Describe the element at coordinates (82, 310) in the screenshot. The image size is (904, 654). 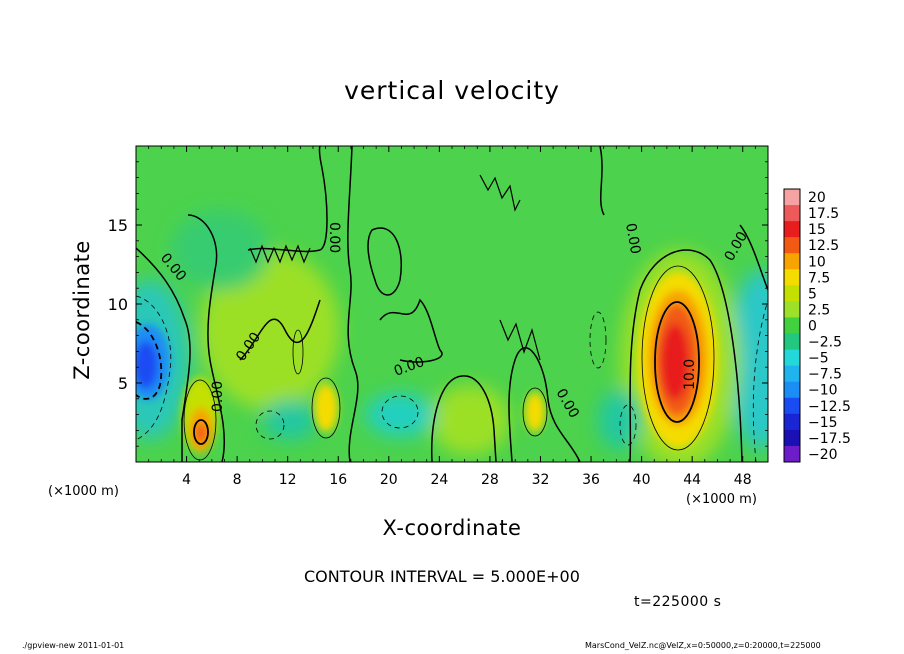
I see `y-axis-label: Z-coordinate` at that location.